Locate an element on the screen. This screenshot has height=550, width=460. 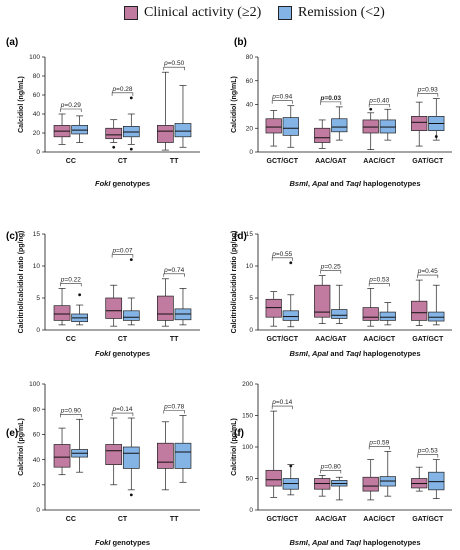
y-tick-label: 200 is located at coordinates (247, 384).